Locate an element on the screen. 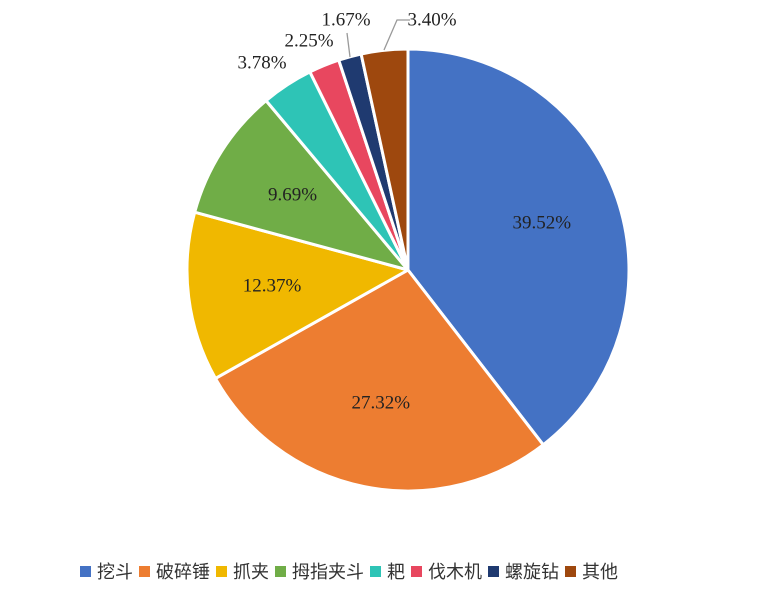 This screenshot has width=783, height=593. legend: 挖斗 破碎锤 抓夹 拇指夹斗 耙 伐木机 螺旋钻 其他 is located at coordinates (352, 571).